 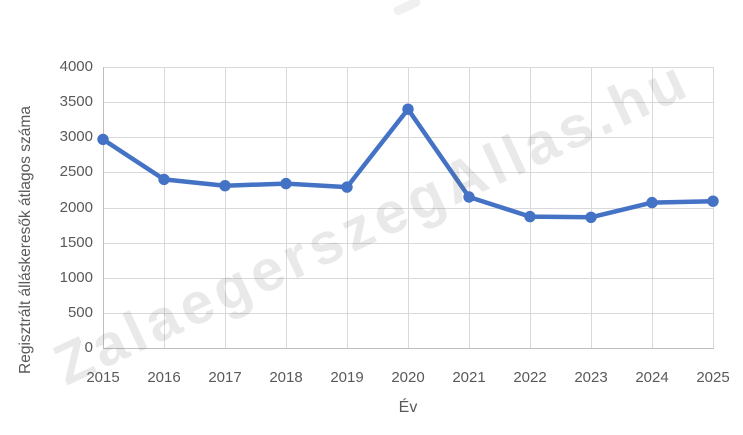 I want to click on x-tick-label: 2019, so click(x=347, y=377).